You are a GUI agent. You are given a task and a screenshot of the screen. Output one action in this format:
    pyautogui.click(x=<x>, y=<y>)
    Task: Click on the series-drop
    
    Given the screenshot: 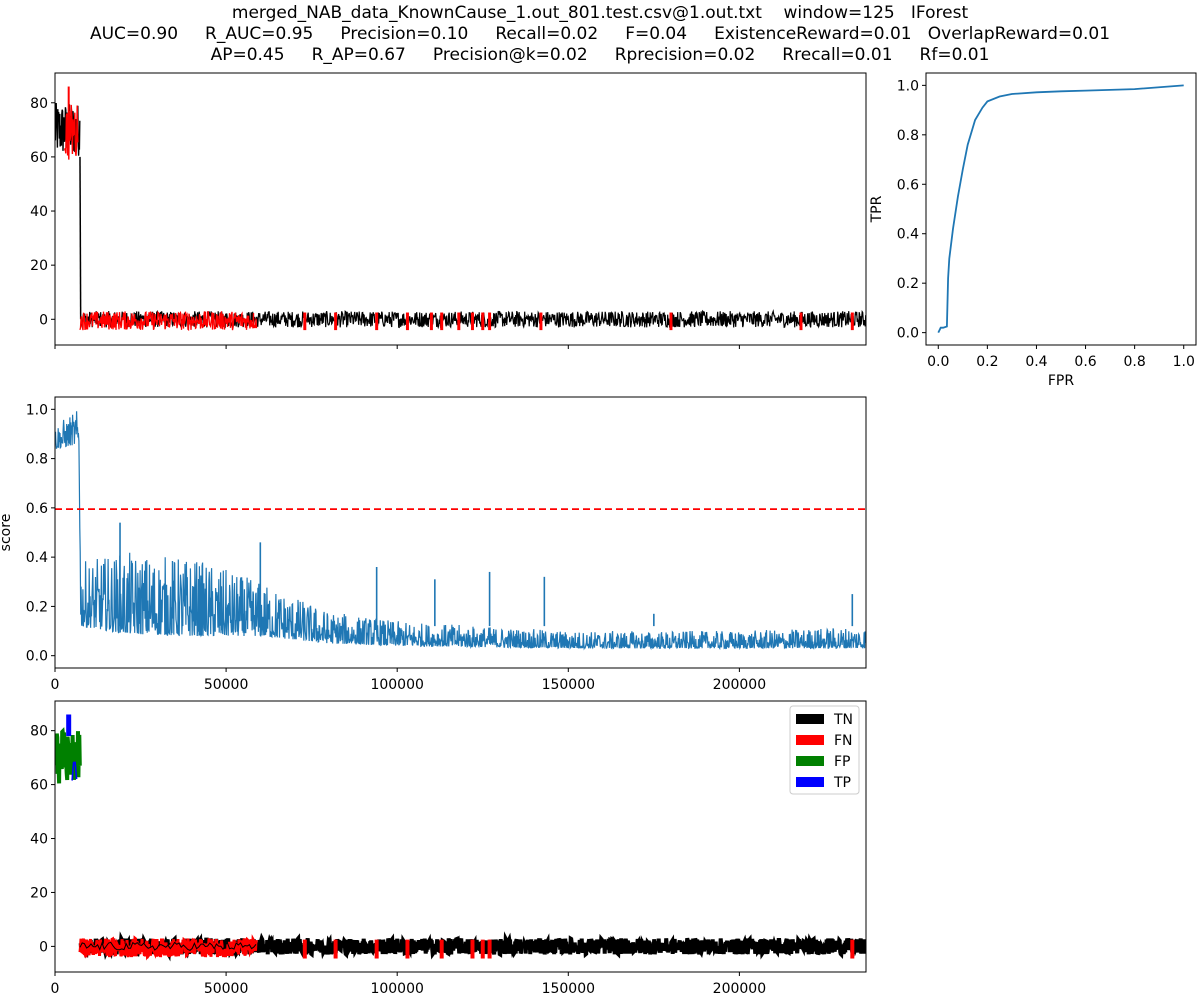 What is the action you would take?
    pyautogui.click(x=80, y=238)
    